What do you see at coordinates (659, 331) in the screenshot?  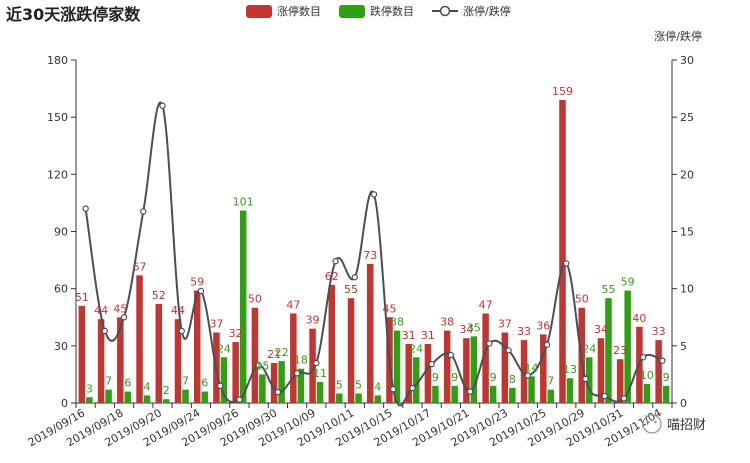 I see `data-label-limit-up: 33` at bounding box center [659, 331].